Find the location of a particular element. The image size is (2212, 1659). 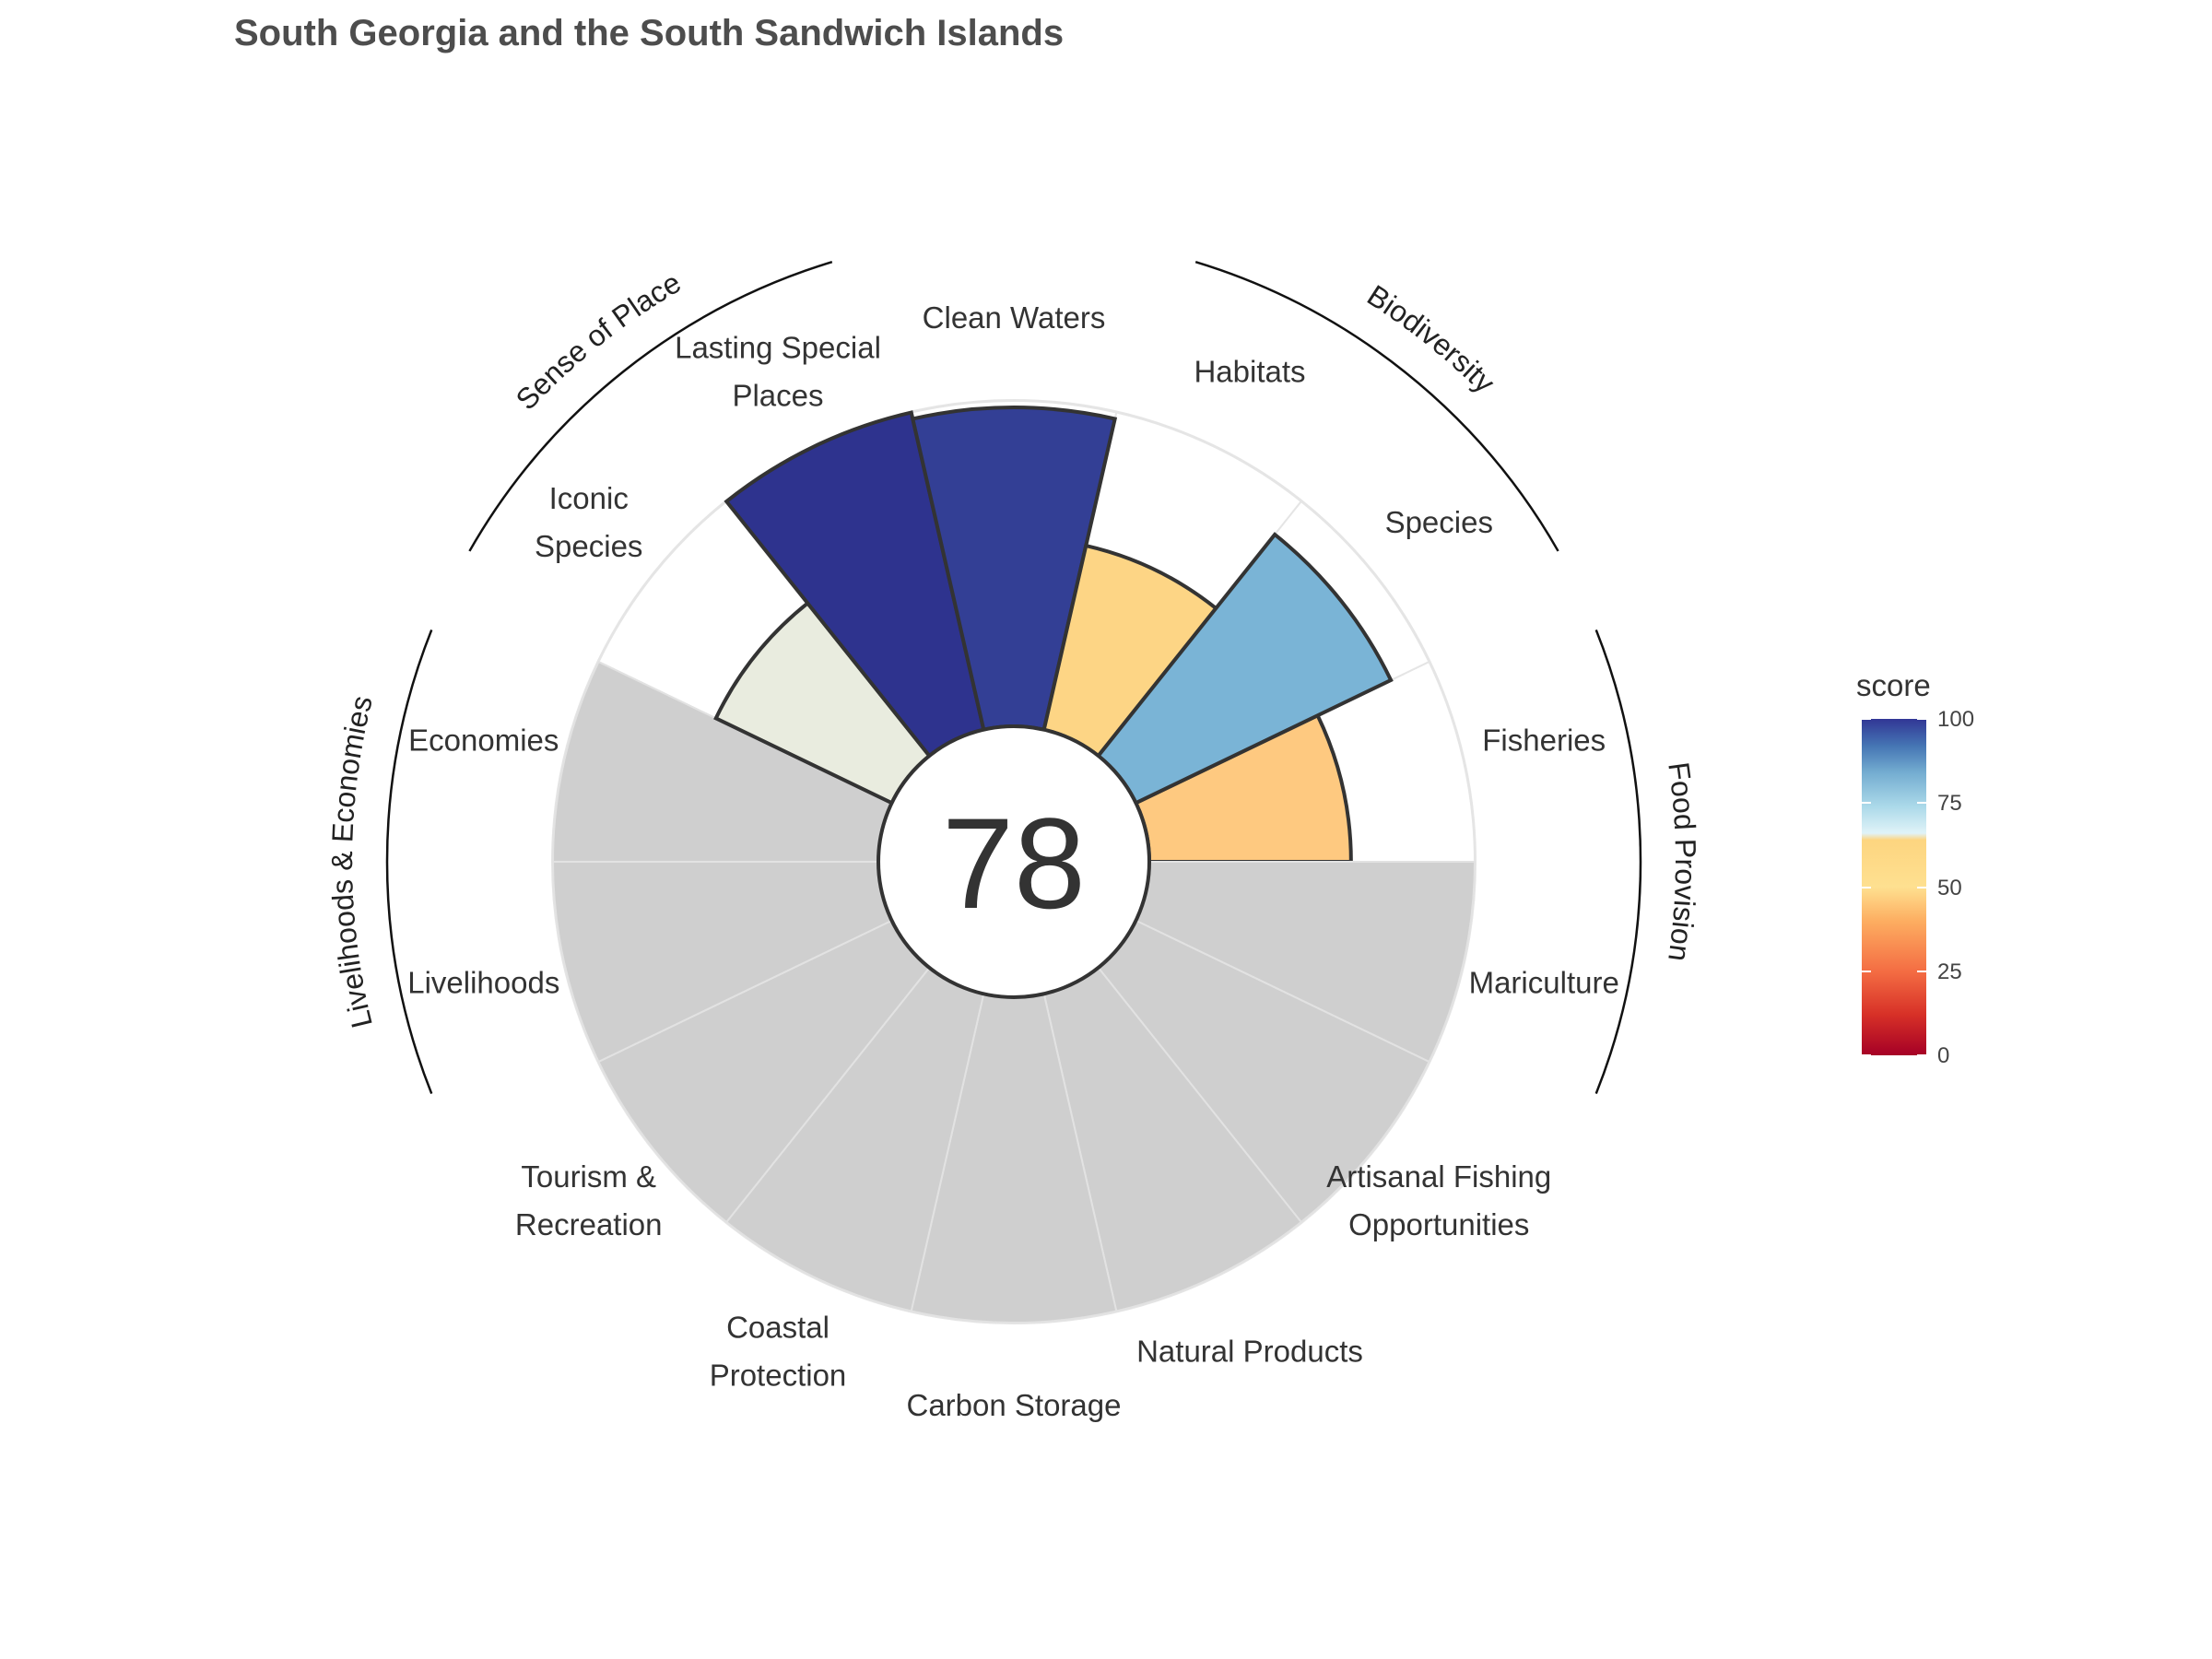

group-label-text: Livelihoods & Economies is located at coordinates (352, 861).